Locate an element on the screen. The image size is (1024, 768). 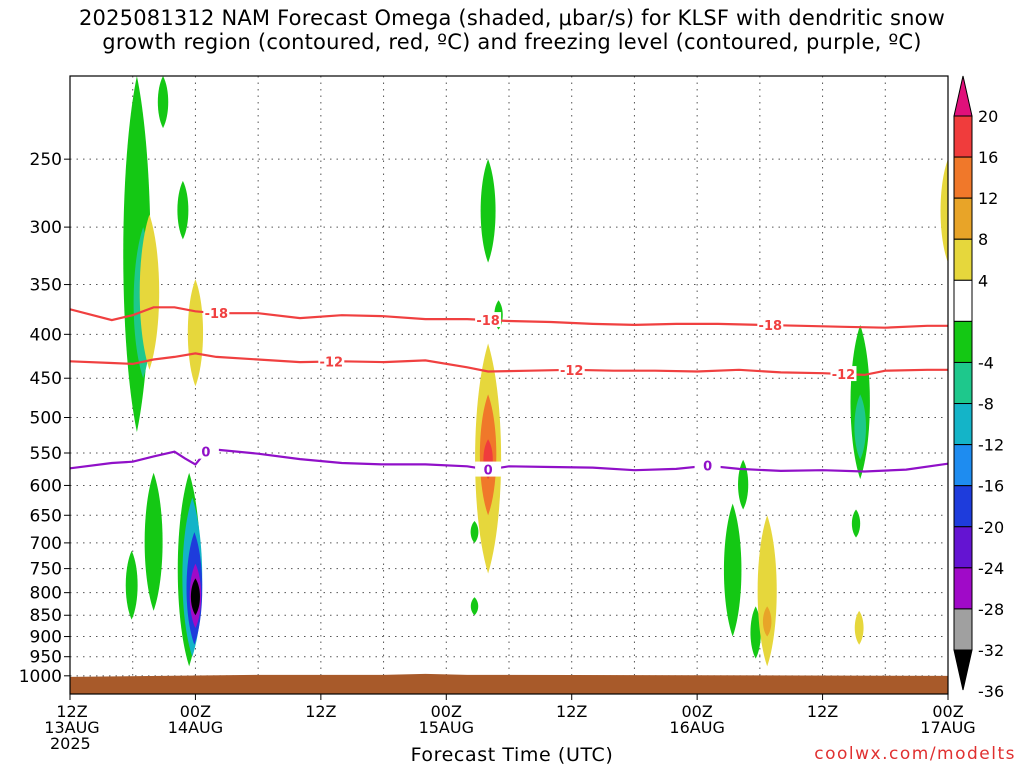
colorbar-label: -36 is located at coordinates (991, 691).